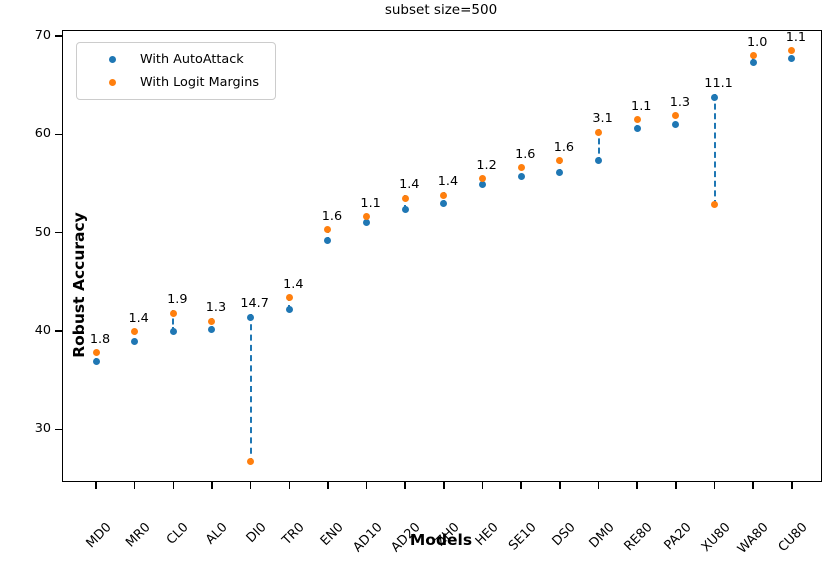 The height and width of the screenshot is (564, 830). Describe the element at coordinates (42, 134) in the screenshot. I see `y-tick-label: 60` at that location.